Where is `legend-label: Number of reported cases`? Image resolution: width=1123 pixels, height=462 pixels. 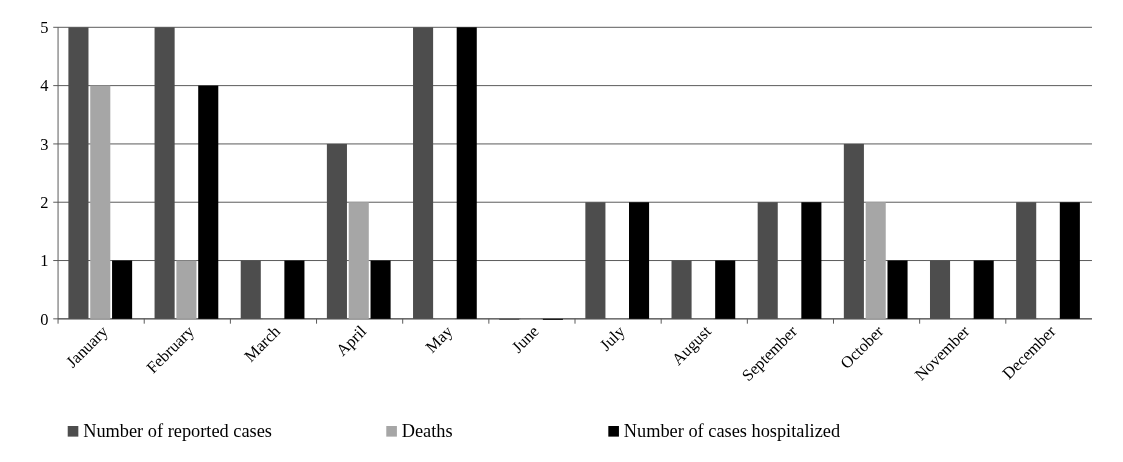 legend-label: Number of reported cases is located at coordinates (177, 430).